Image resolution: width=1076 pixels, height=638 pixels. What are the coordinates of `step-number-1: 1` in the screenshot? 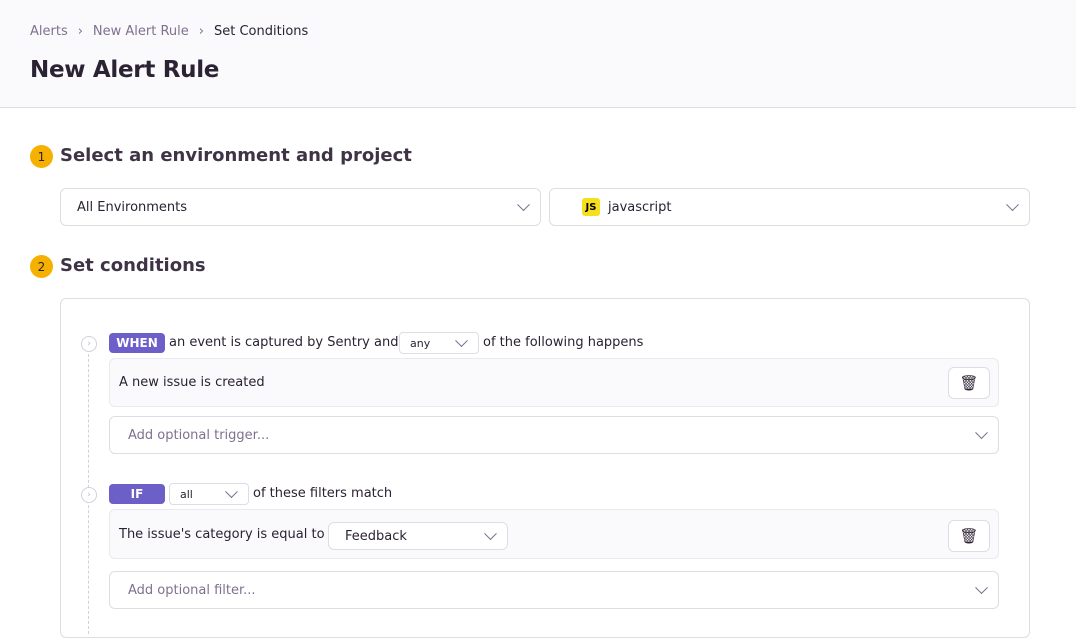 It's located at (41, 156).